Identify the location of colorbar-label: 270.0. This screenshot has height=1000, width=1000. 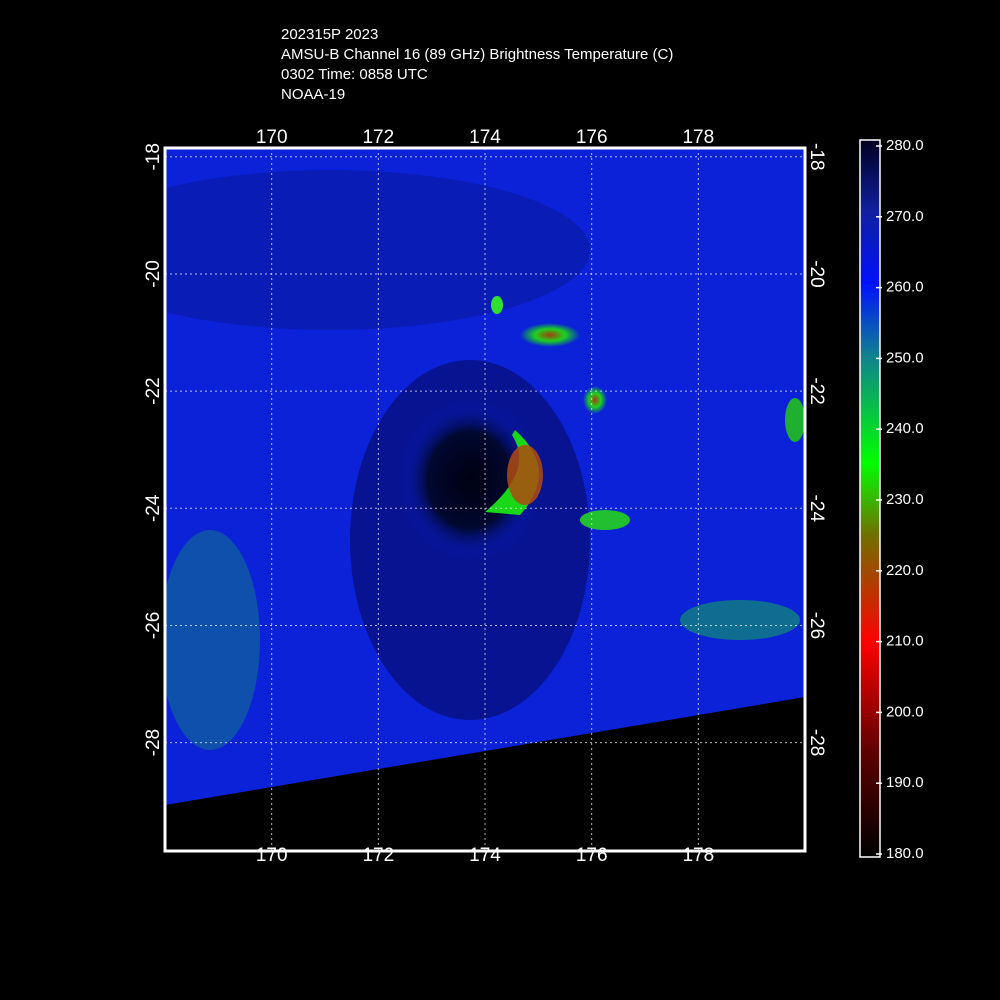
(905, 216).